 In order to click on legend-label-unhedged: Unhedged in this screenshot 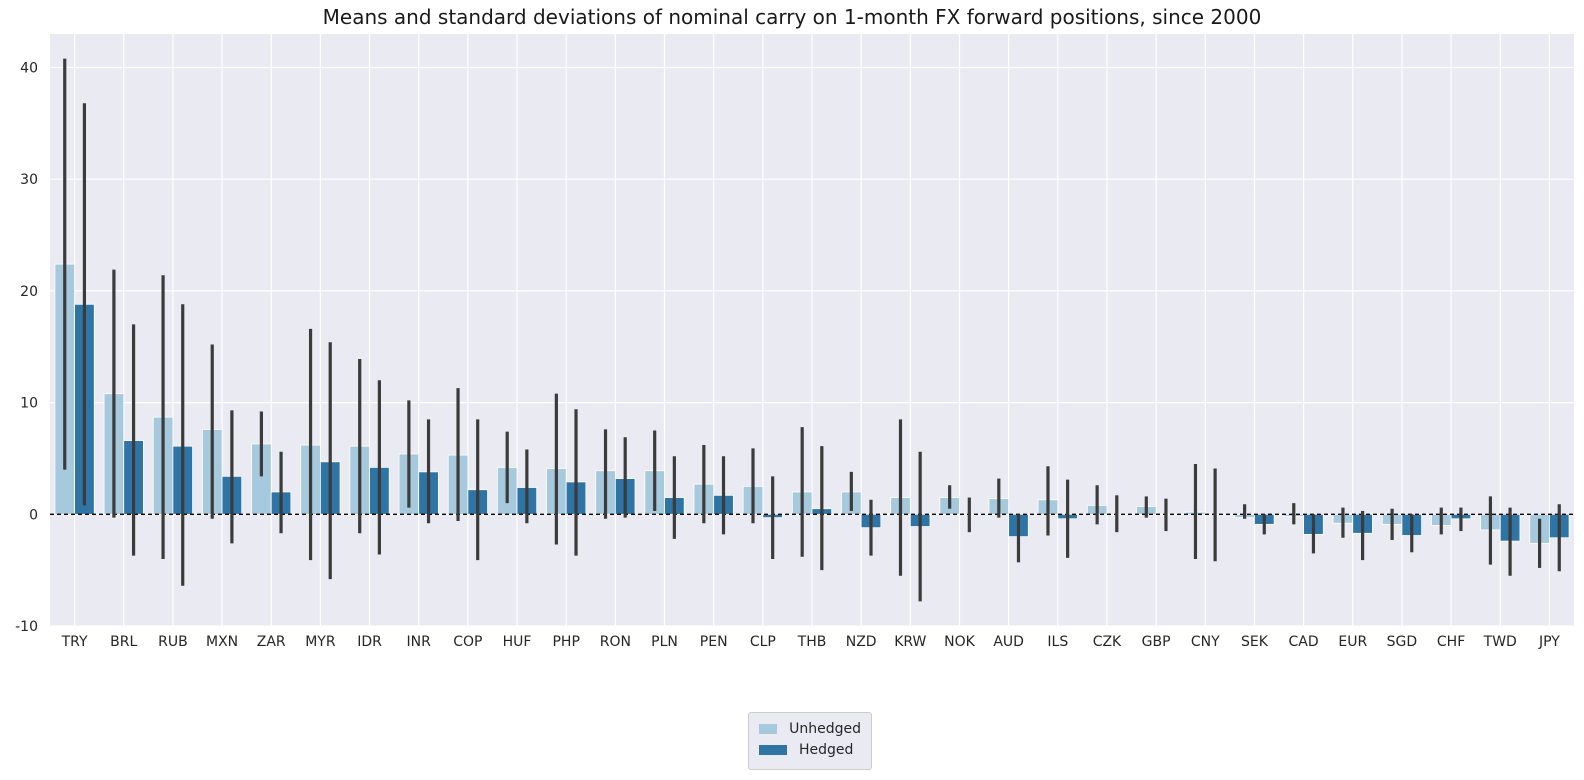, I will do `click(825, 728)`.